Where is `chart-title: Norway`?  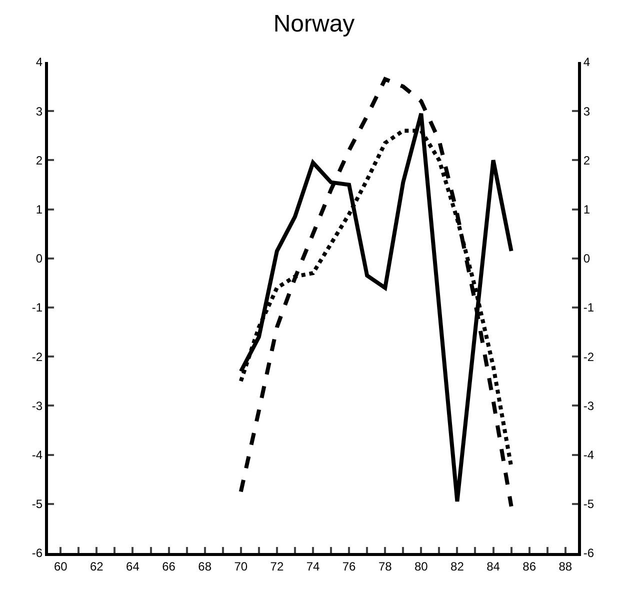
chart-title: Norway is located at coordinates (314, 24).